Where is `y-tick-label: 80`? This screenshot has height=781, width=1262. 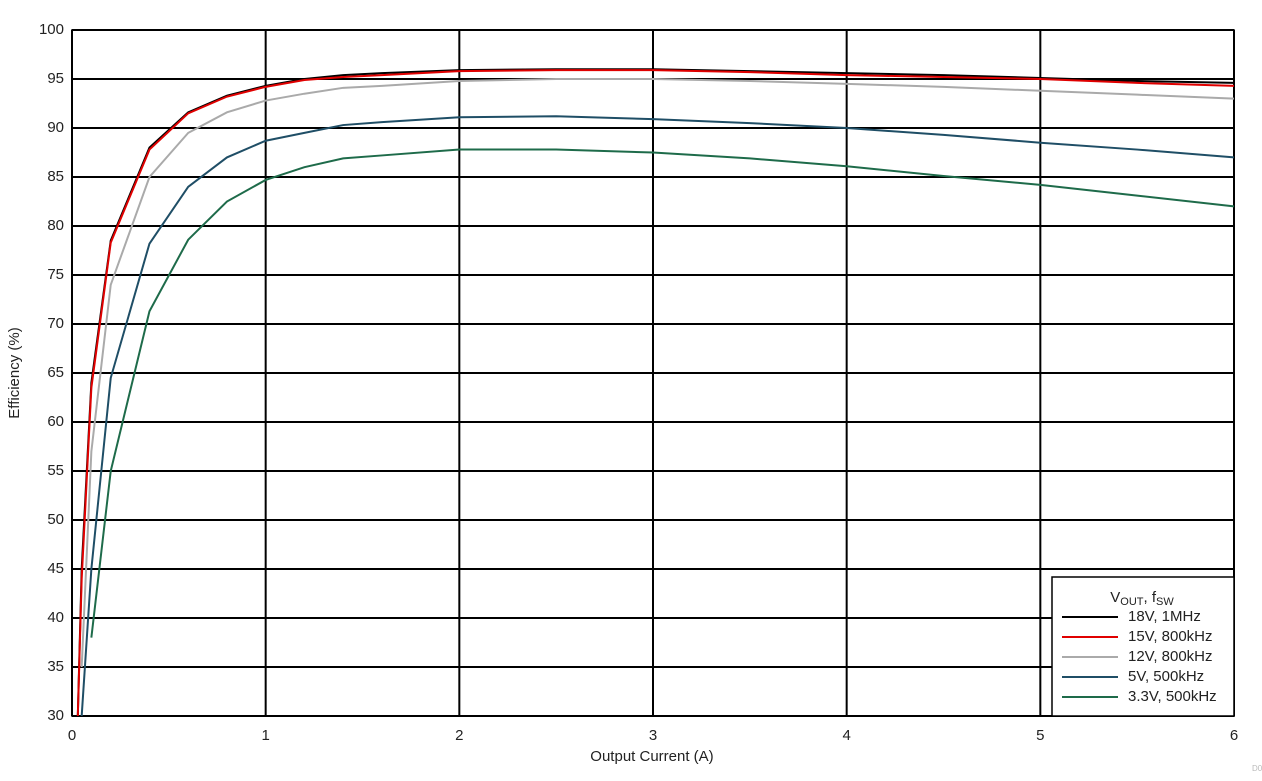
y-tick-label: 80 is located at coordinates (55, 225).